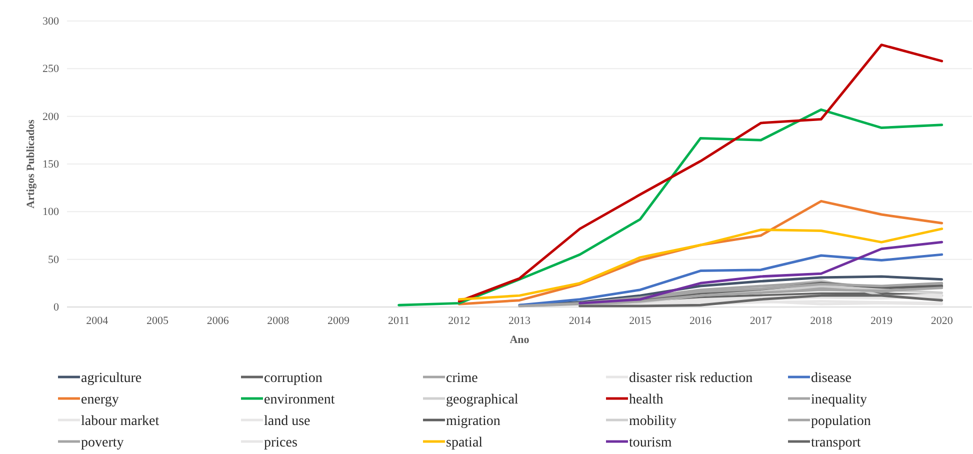 The height and width of the screenshot is (454, 973). What do you see at coordinates (293, 378) in the screenshot?
I see `legend-label: corruption` at bounding box center [293, 378].